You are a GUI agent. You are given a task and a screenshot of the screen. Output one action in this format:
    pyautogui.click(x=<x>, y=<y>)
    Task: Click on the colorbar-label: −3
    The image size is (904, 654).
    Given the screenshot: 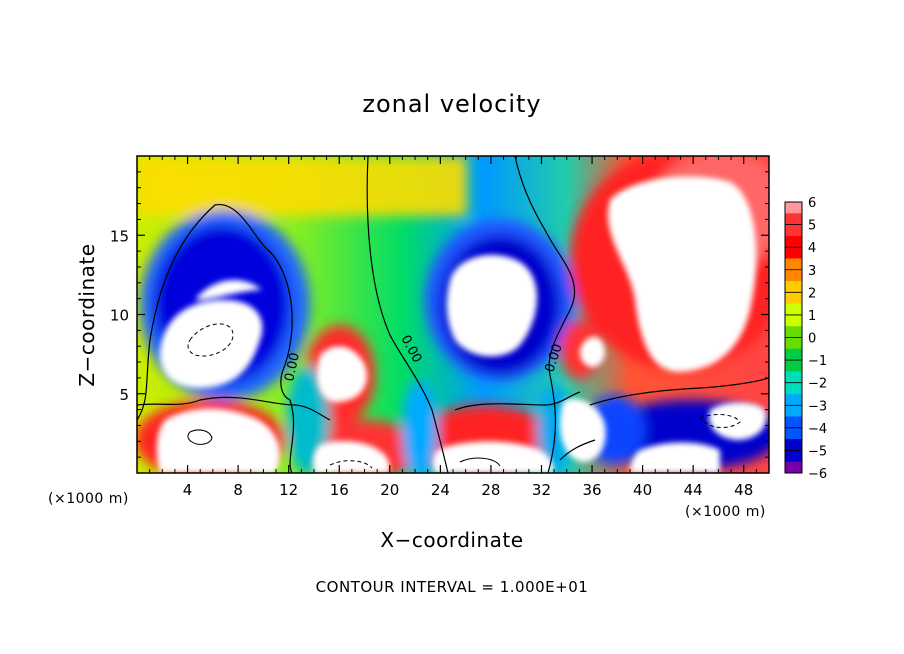 What is the action you would take?
    pyautogui.click(x=817, y=406)
    